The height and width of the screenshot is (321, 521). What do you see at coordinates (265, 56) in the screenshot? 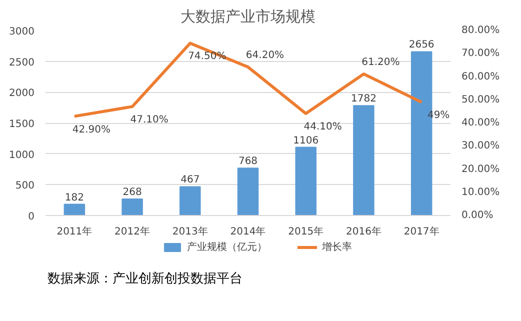
I see `data-label: 64.20%` at bounding box center [265, 56].